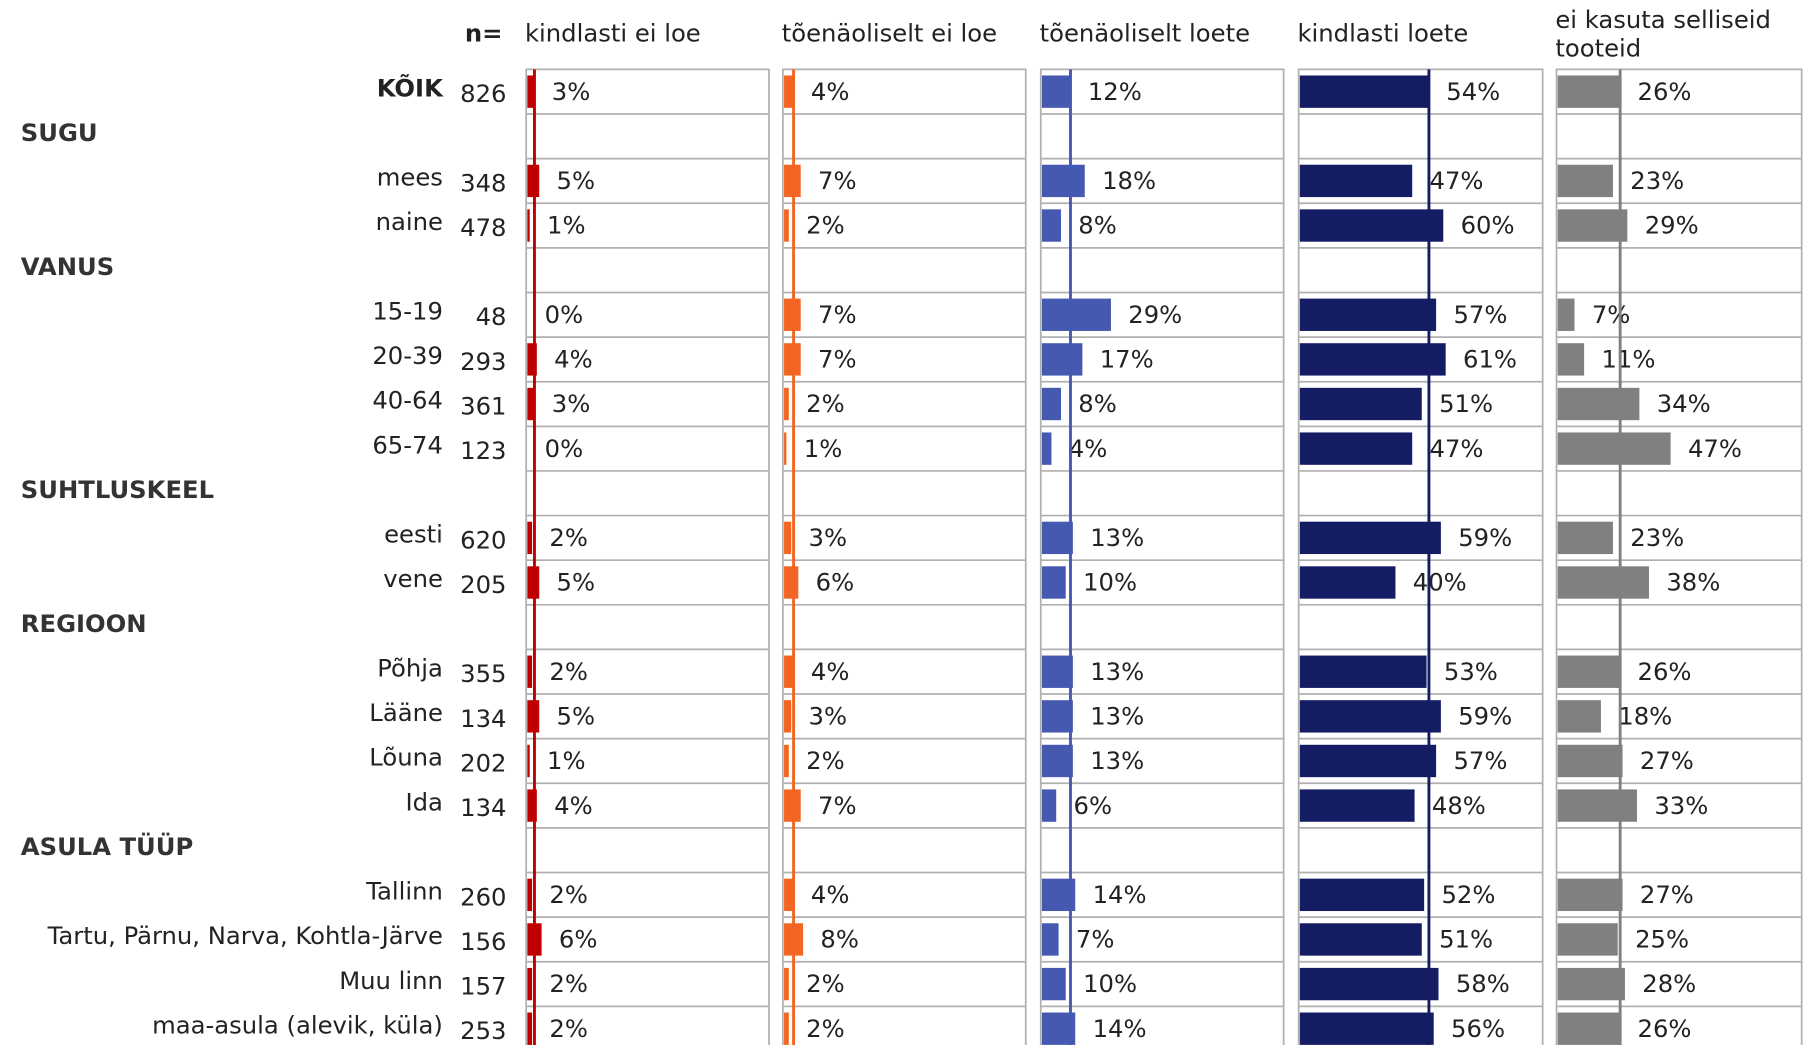 The width and height of the screenshot is (1804, 1045). Describe the element at coordinates (410, 177) in the screenshot. I see `category-label: mees` at that location.